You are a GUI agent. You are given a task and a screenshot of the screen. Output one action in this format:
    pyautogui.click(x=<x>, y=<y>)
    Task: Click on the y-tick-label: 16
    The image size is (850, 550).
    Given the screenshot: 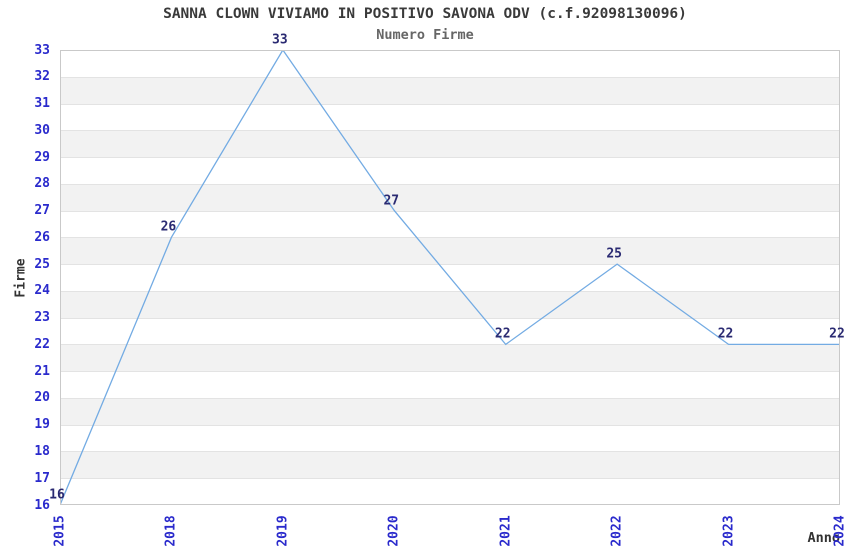 What is the action you would take?
    pyautogui.click(x=42, y=505)
    